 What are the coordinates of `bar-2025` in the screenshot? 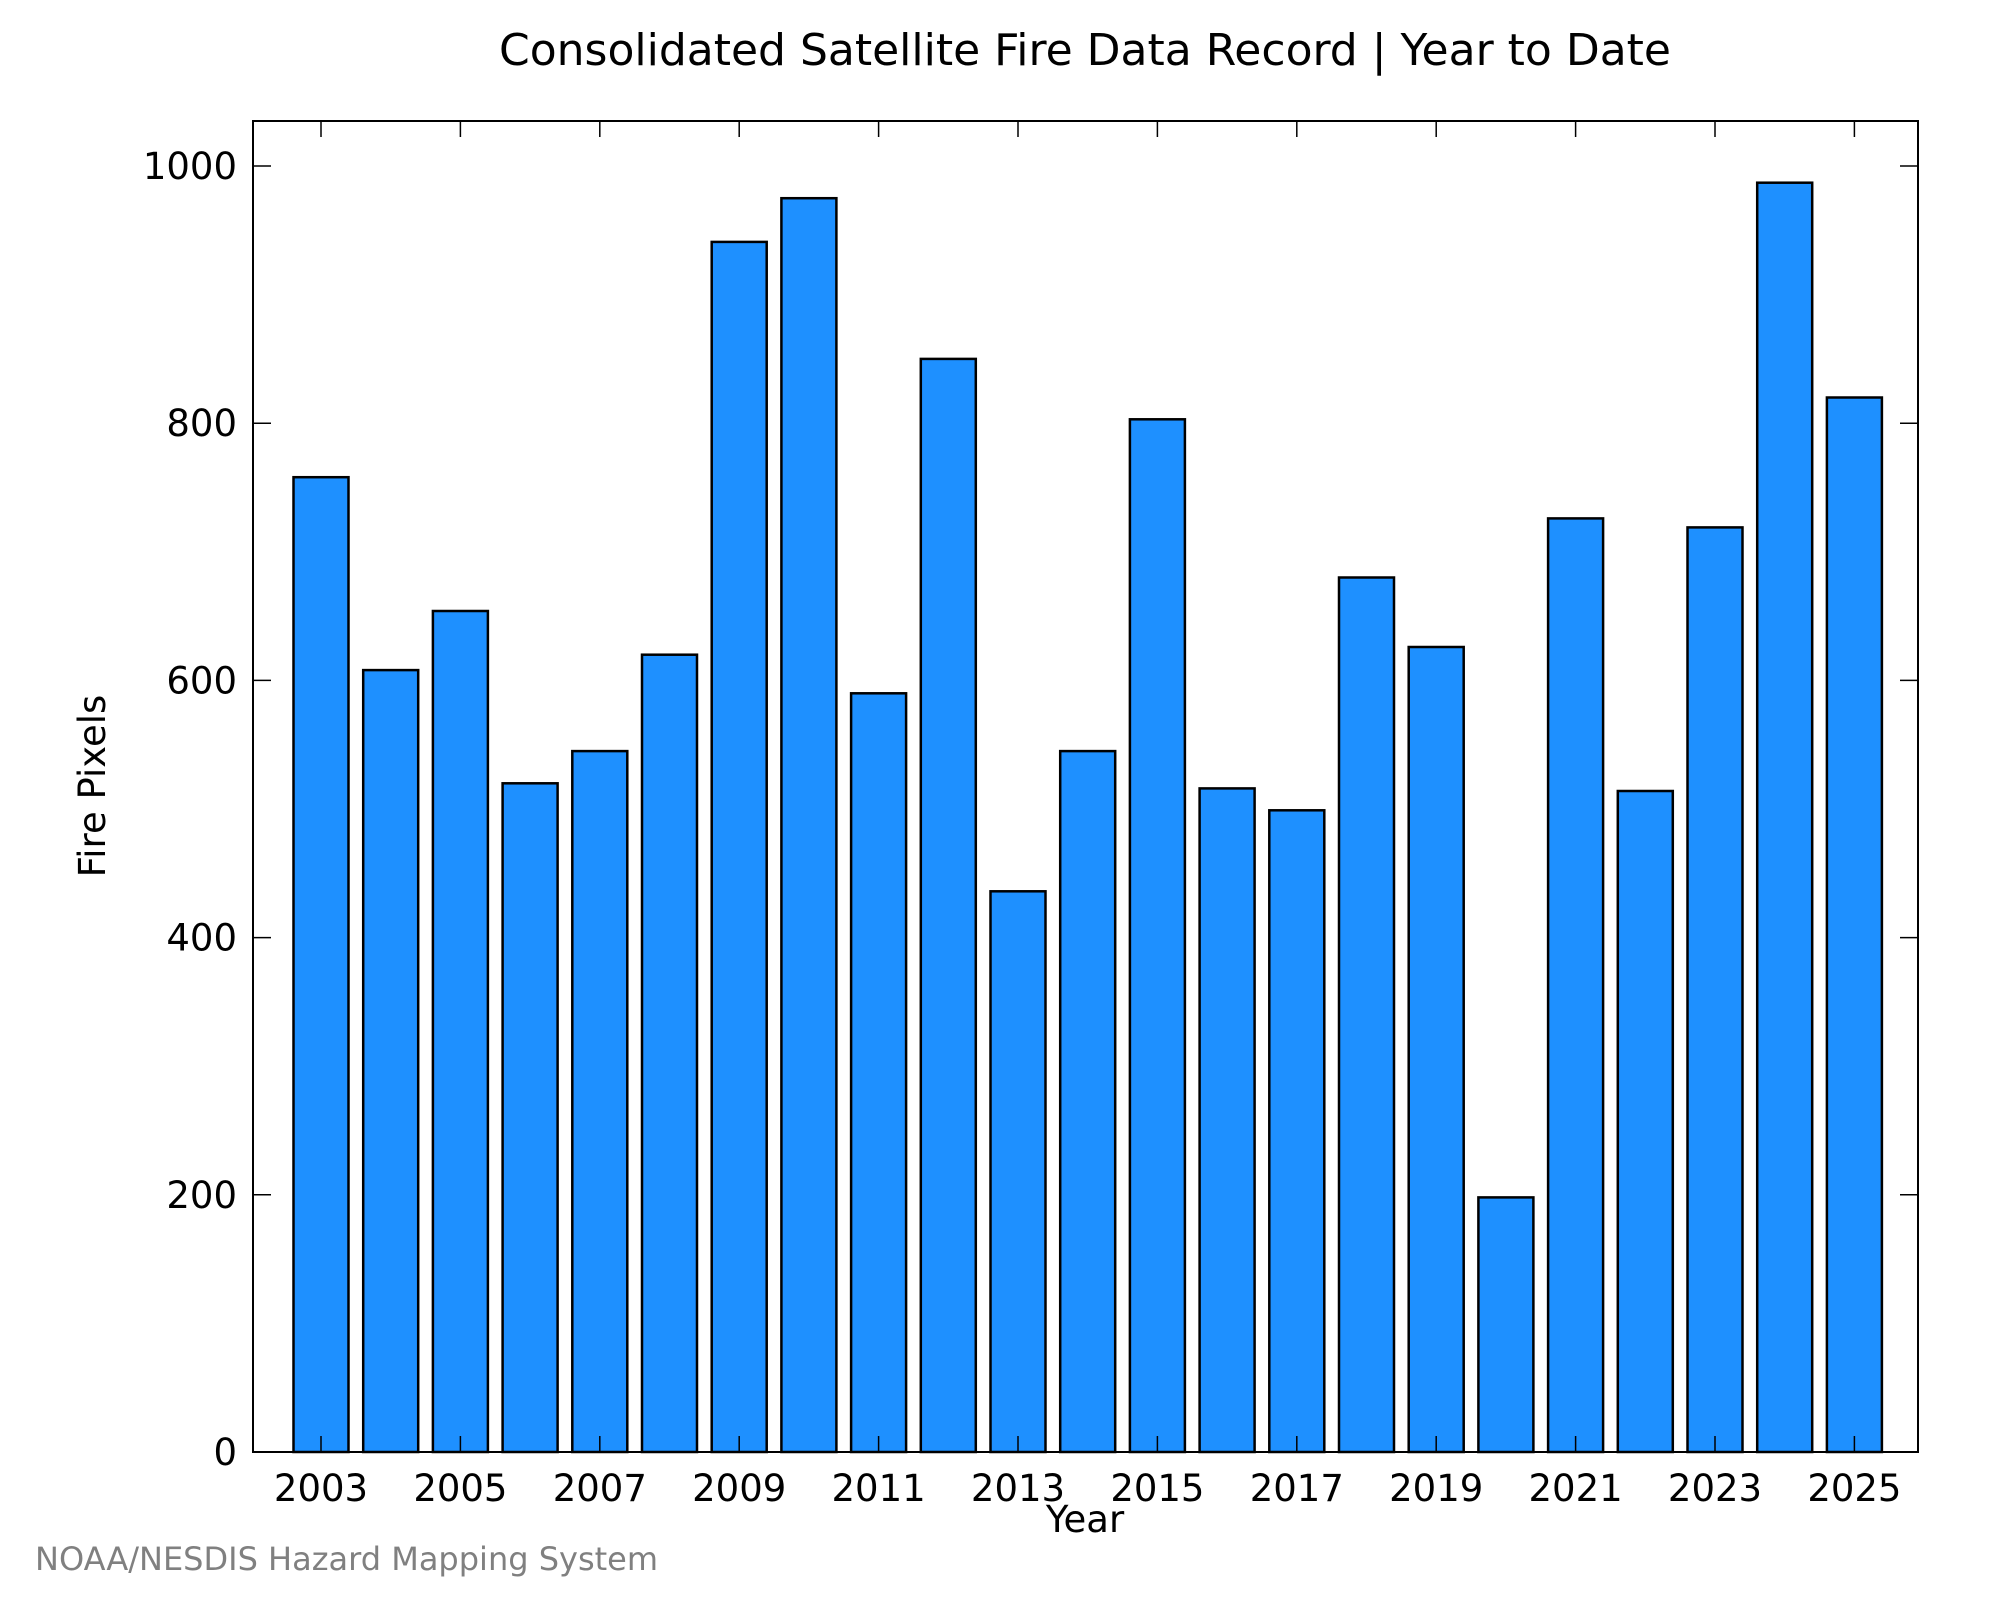 It's located at (1854, 925).